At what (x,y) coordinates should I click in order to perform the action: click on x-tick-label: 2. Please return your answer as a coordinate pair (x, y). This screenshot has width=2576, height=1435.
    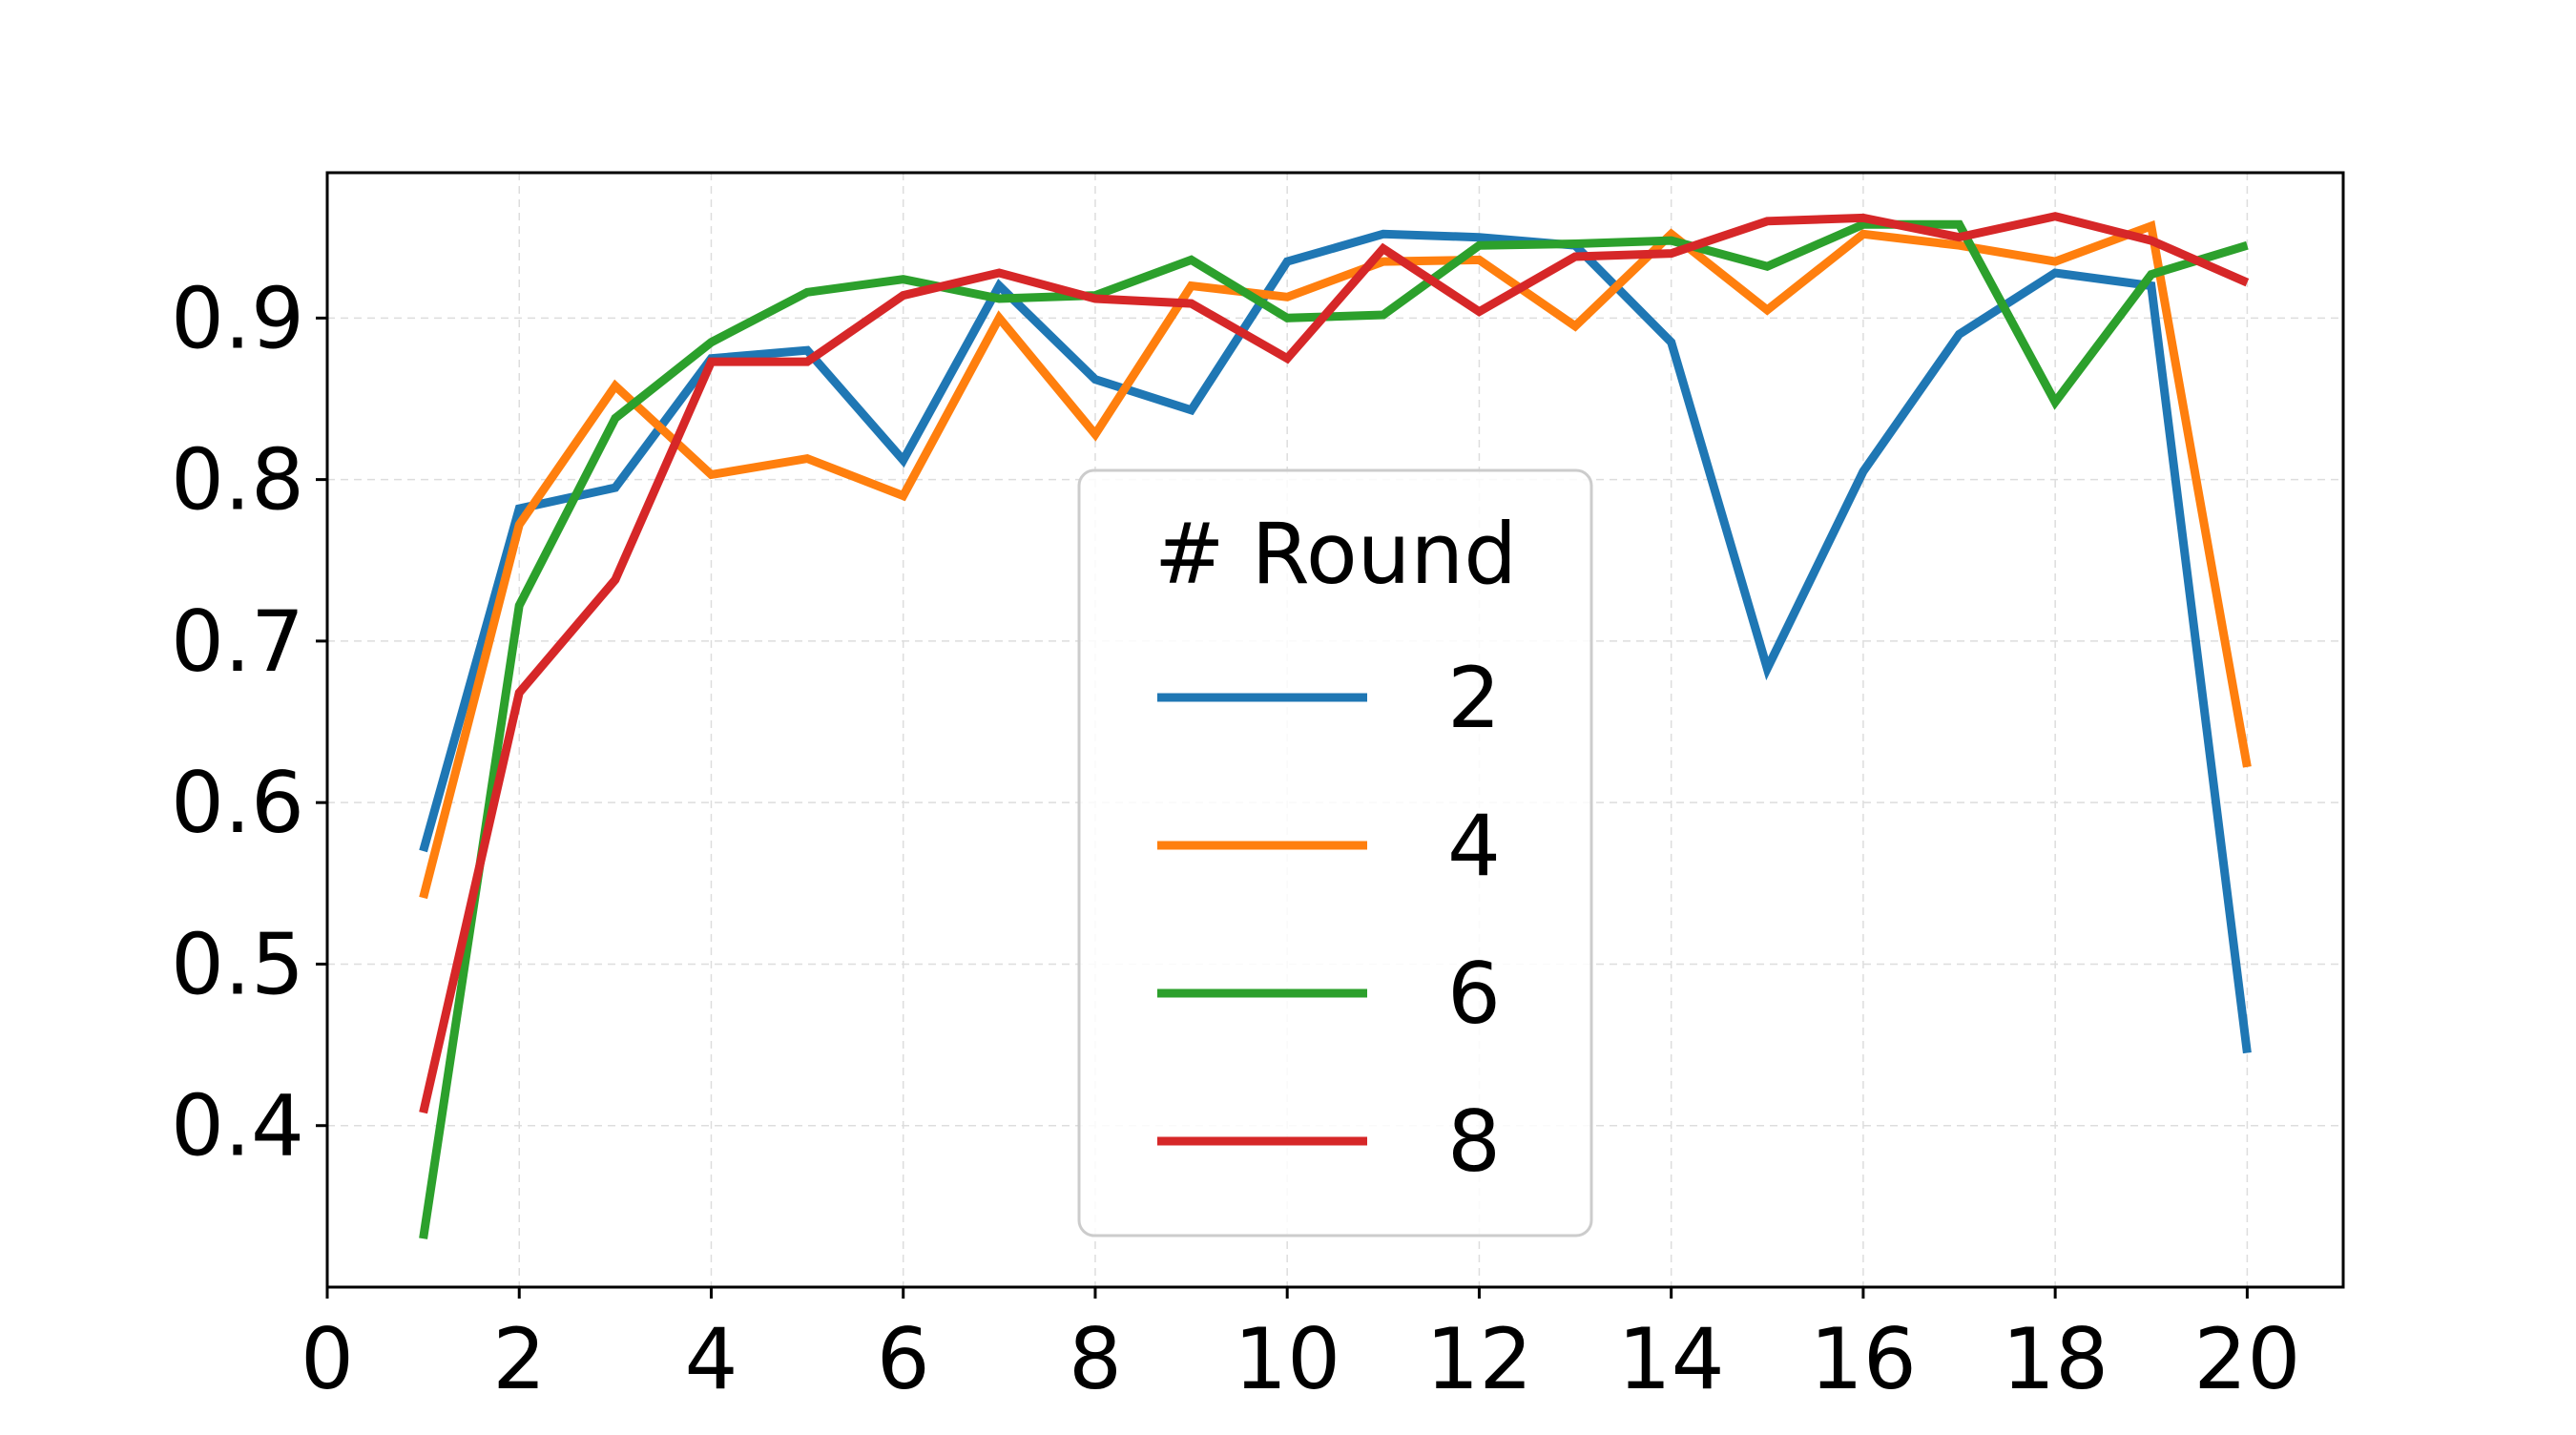
    Looking at the image, I should click on (519, 1359).